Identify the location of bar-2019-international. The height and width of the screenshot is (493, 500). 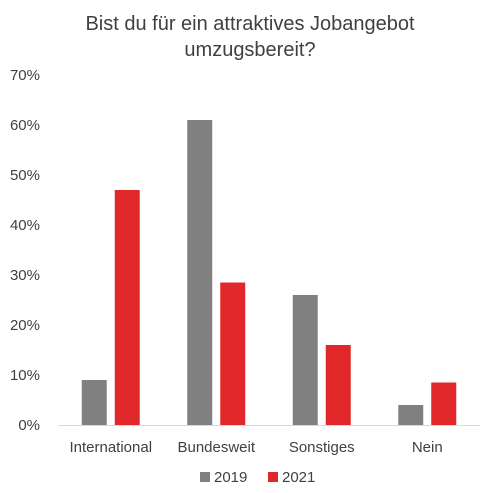
(94, 402).